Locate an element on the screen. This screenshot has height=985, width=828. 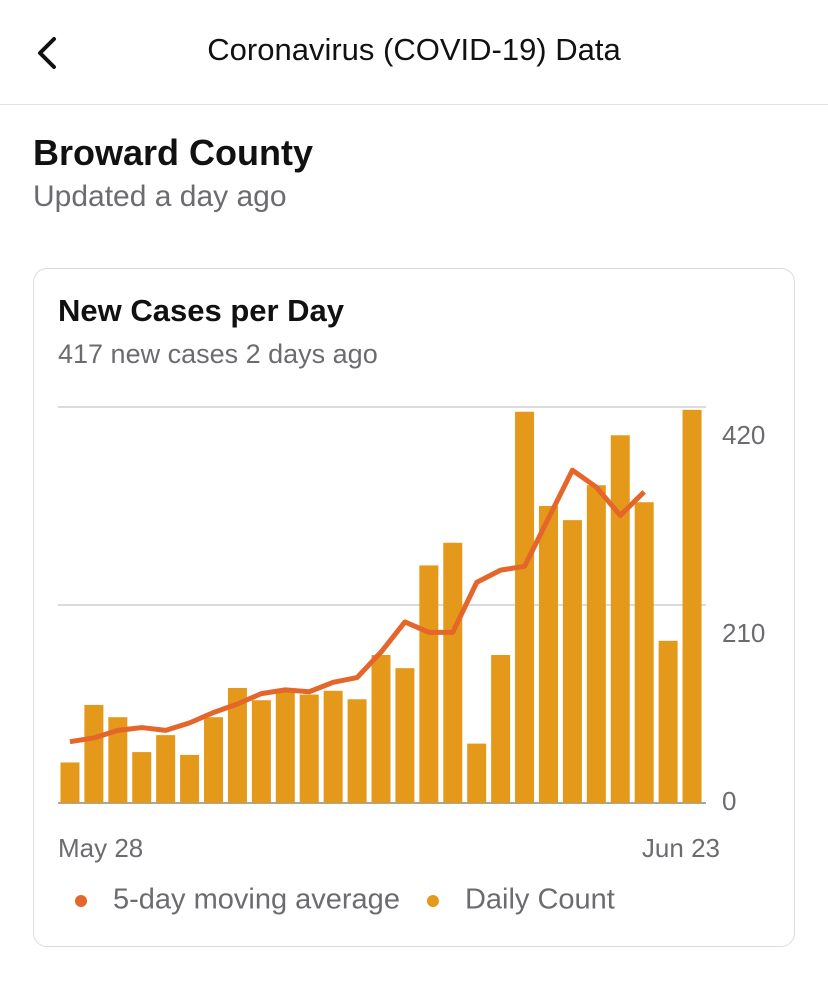
header-title: Coronavirus (COVID-19) Data is located at coordinates (414, 49).